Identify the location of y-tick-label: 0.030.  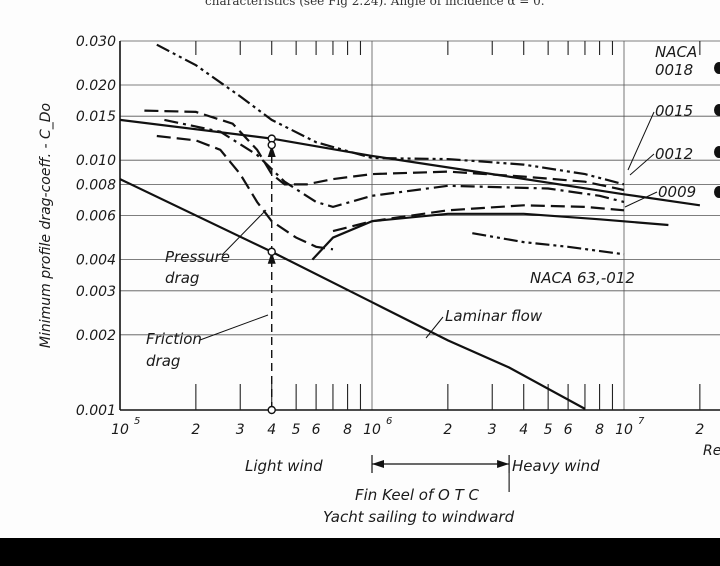
(96, 42).